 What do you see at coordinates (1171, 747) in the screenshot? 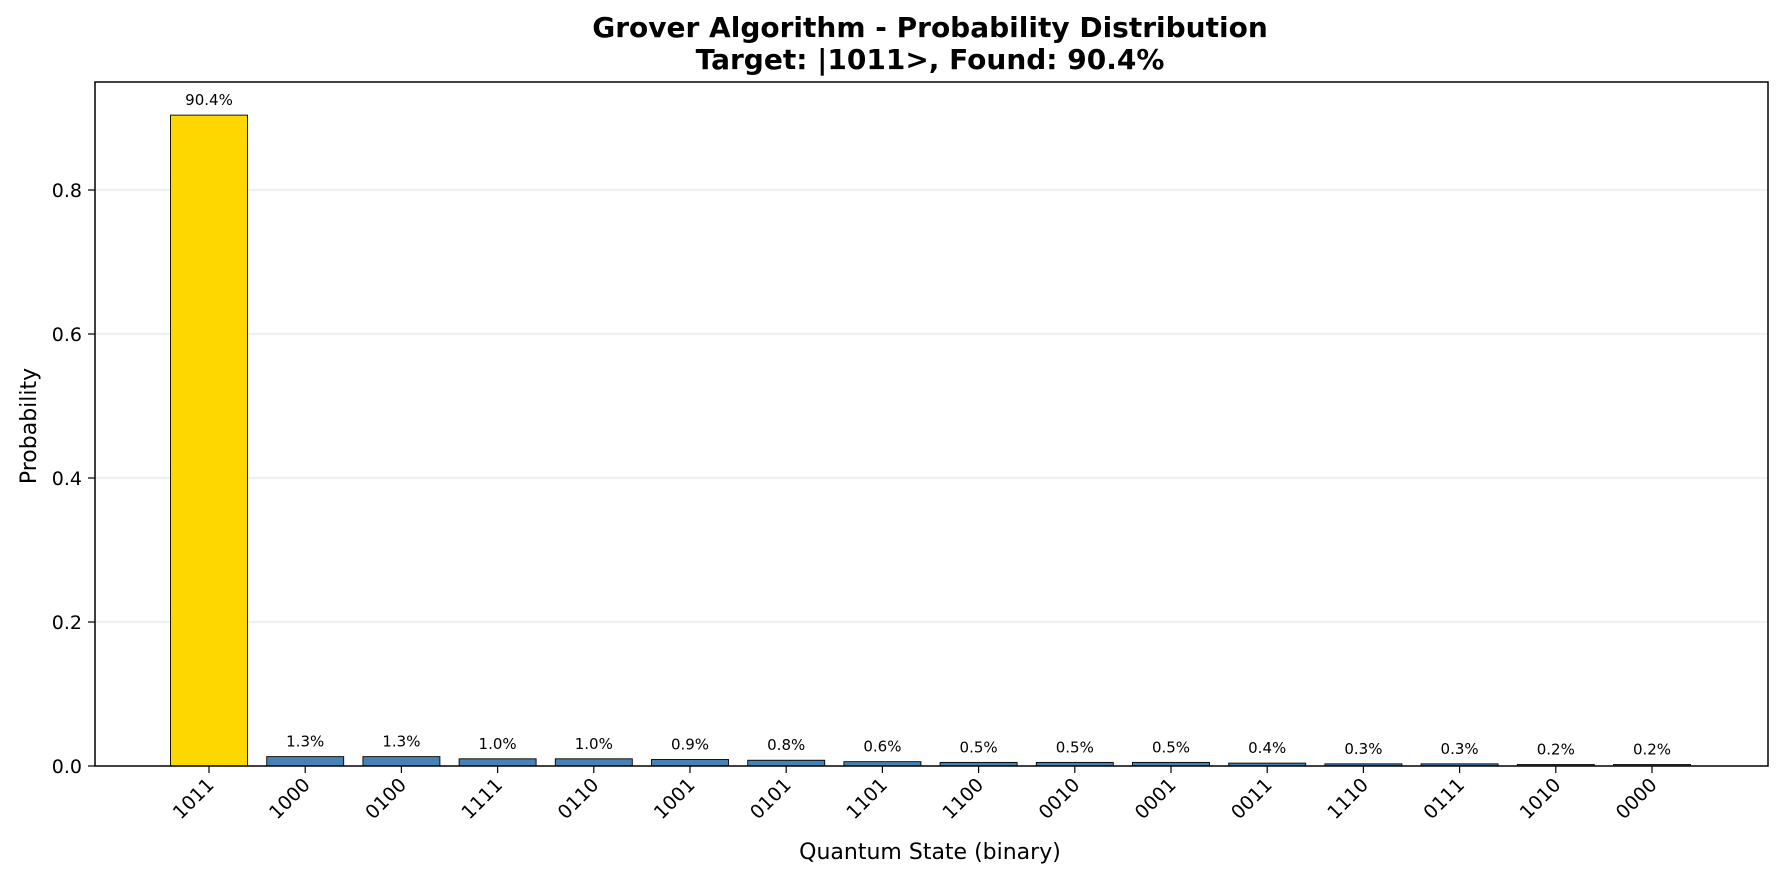
I see `data-label-0001: 0.5%` at bounding box center [1171, 747].